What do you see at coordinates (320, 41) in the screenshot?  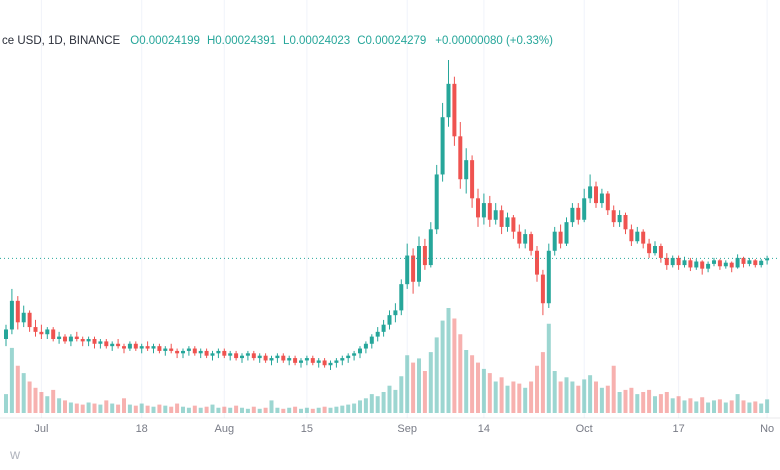 I see `low-value: 0.00024023` at bounding box center [320, 41].